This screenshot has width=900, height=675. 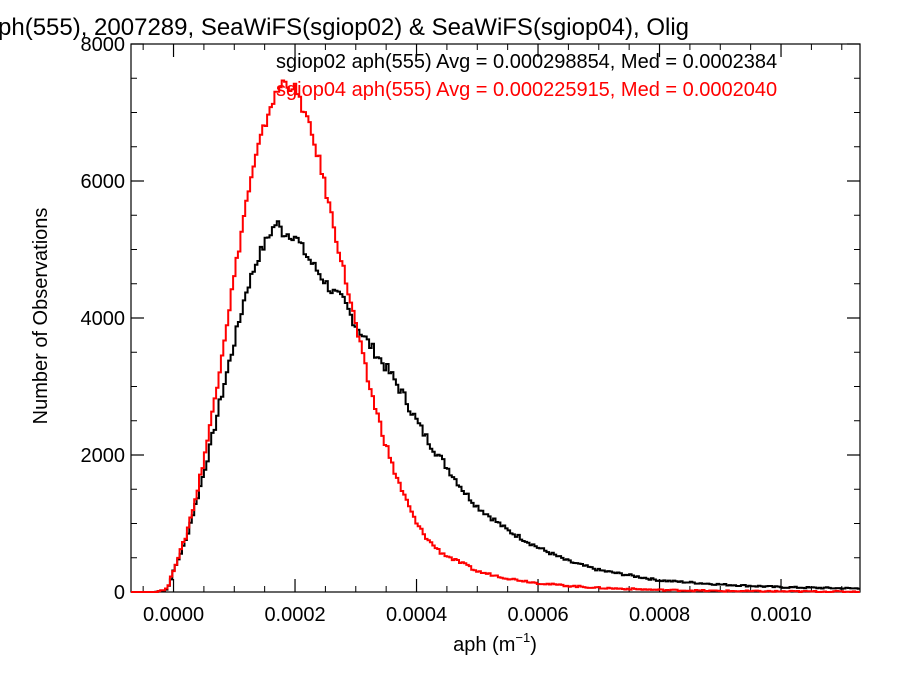 I want to click on y-axis-label: Number of Observations, so click(x=41, y=316).